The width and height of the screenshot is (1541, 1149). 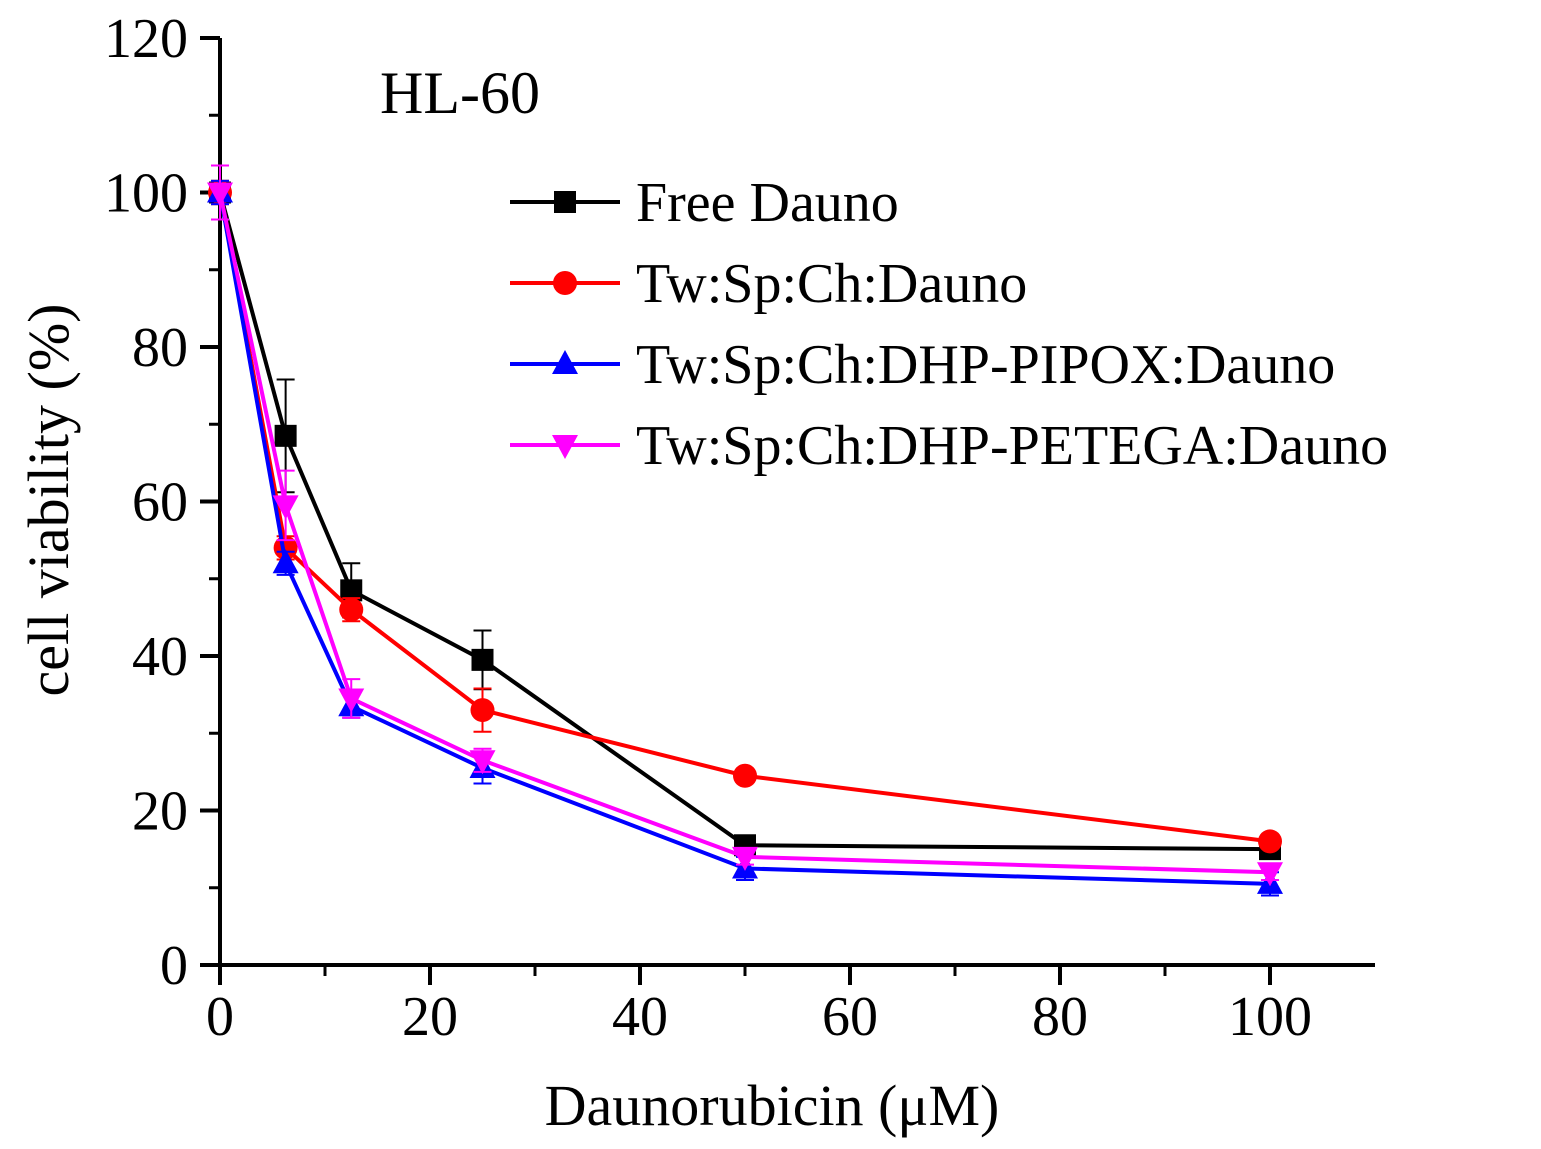 What do you see at coordinates (174, 966) in the screenshot?
I see `y-tick-label: 0` at bounding box center [174, 966].